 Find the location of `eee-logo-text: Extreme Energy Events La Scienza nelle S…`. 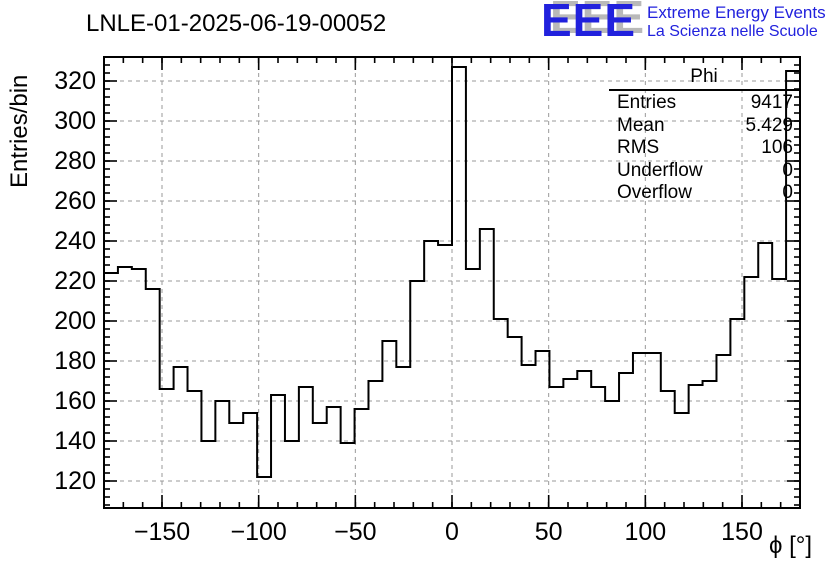

eee-logo-text: Extreme Energy Events La Scienza nelle S… is located at coordinates (736, 22).